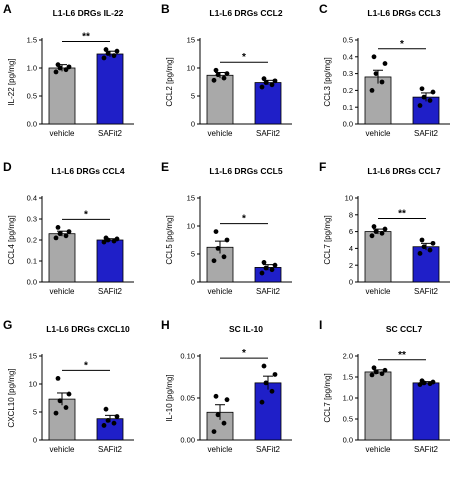 This screenshot has height=479, width=474. Describe the element at coordinates (169, 239) in the screenshot. I see `y-axis-label: CCL5 [pg/mg]` at that location.